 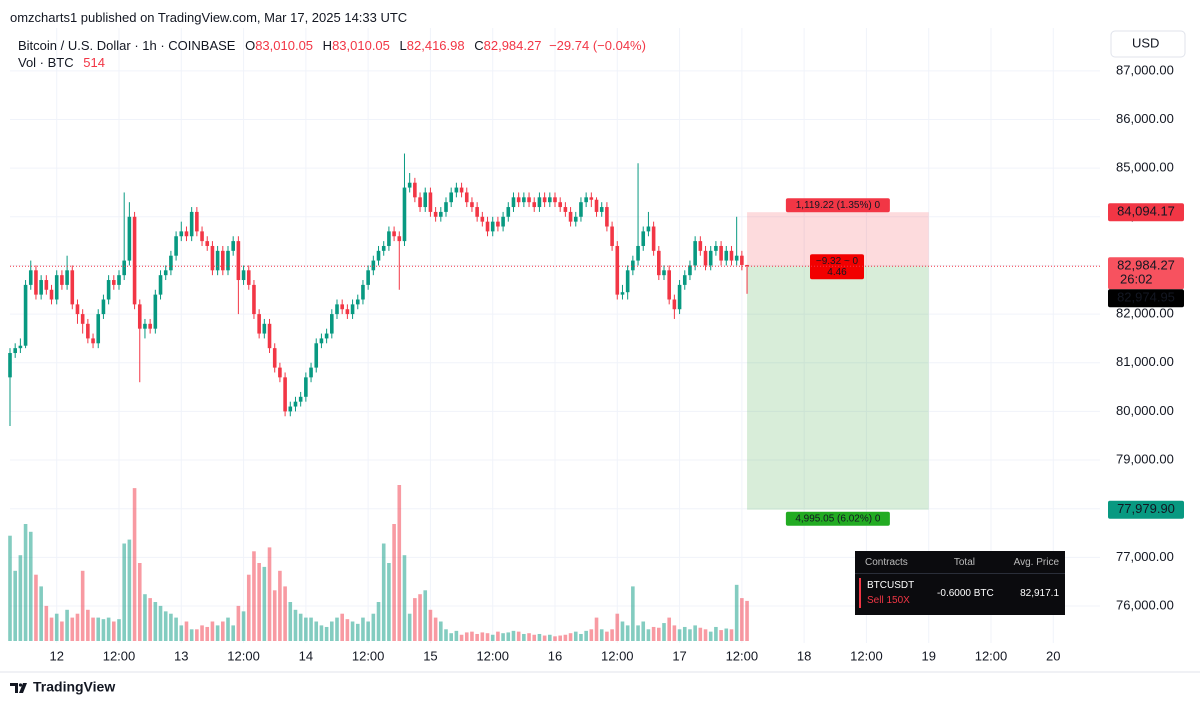 I want to click on price-axis-bg, so click(x=1152, y=353).